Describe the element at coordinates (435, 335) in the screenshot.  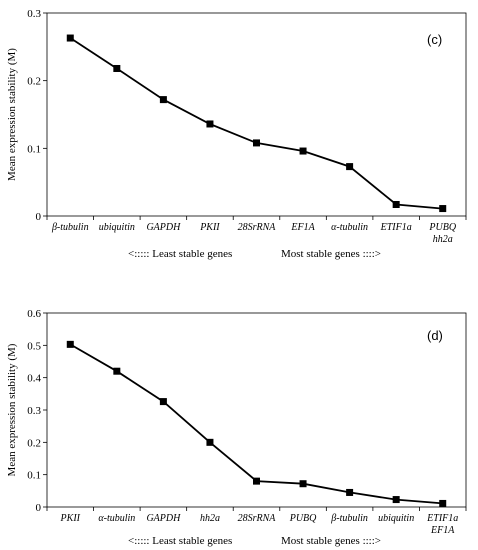
I see `panel-label: (d)` at that location.